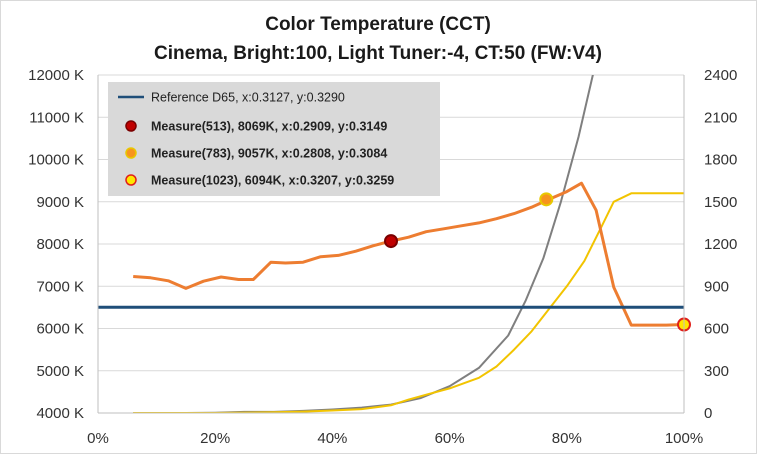 The image size is (757, 454). Describe the element at coordinates (60, 371) in the screenshot. I see `y-tick-label: 5000 K` at that location.